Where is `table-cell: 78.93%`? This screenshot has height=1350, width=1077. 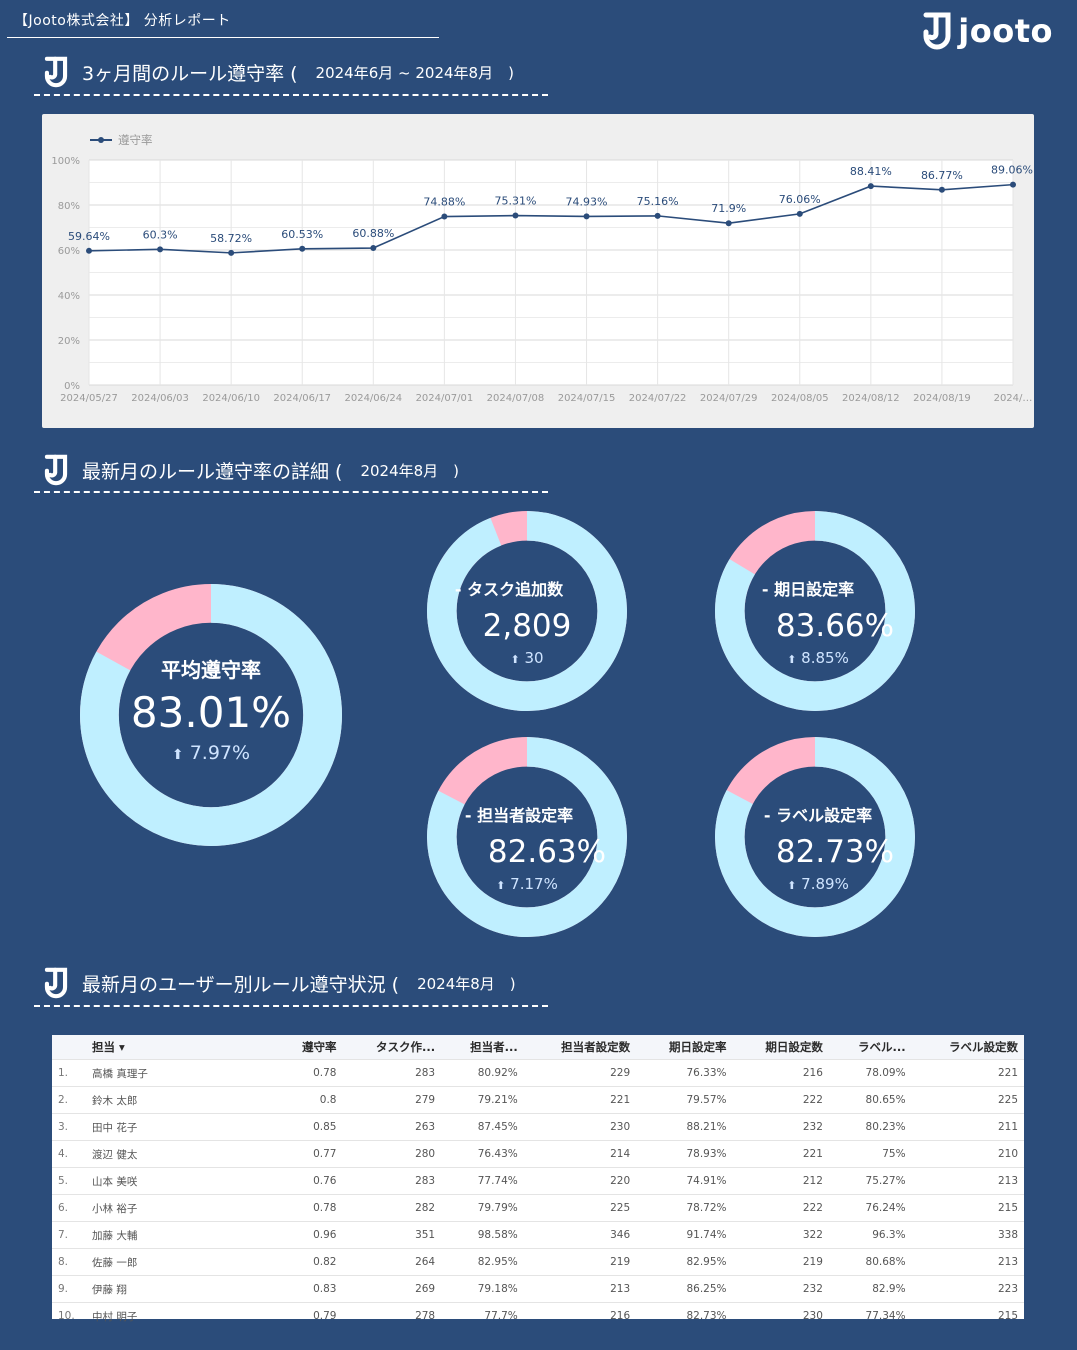
table-cell: 78.93% is located at coordinates (684, 1154).